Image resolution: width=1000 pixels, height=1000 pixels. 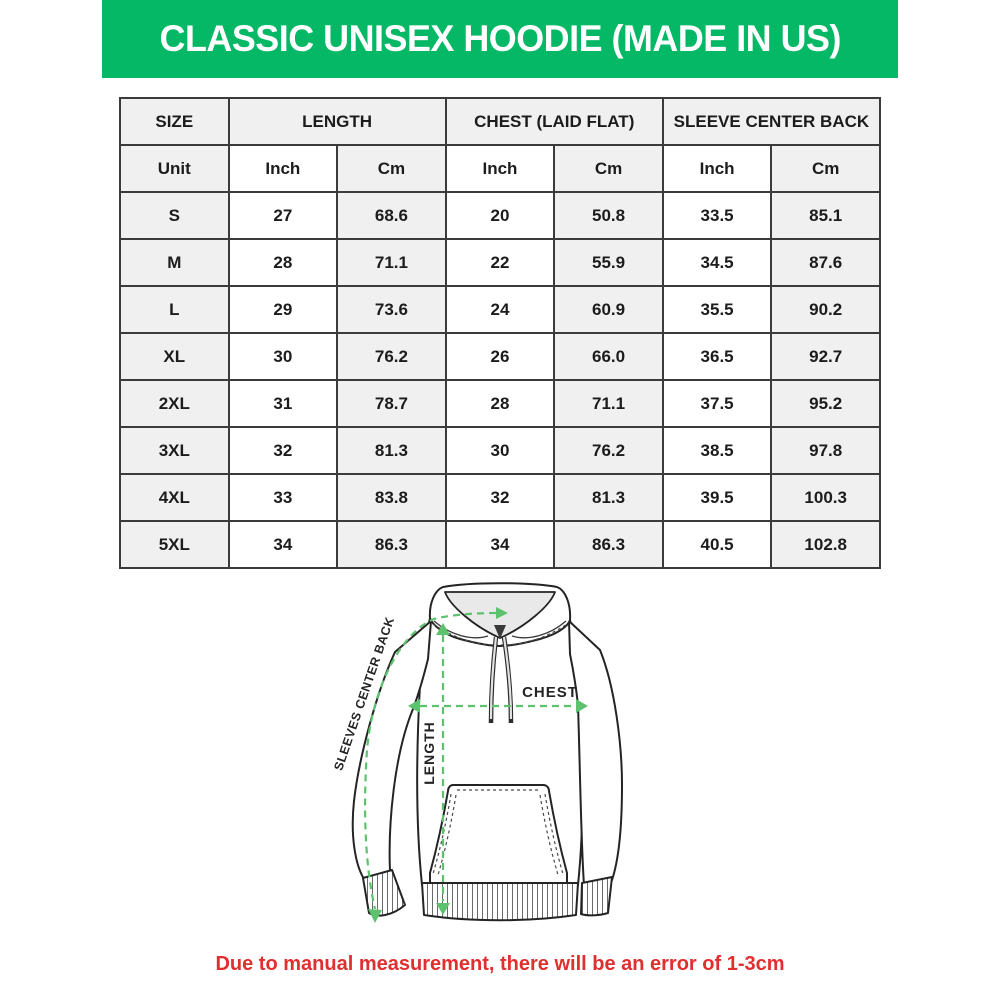 I want to click on value-cell: 66.0, so click(x=608, y=356).